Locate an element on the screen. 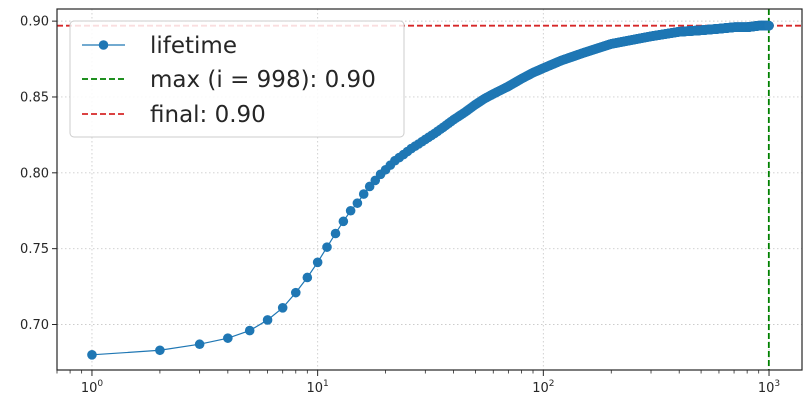 The width and height of the screenshot is (811, 411). legend-label-max: max (i = 998): 0.90 is located at coordinates (263, 80).